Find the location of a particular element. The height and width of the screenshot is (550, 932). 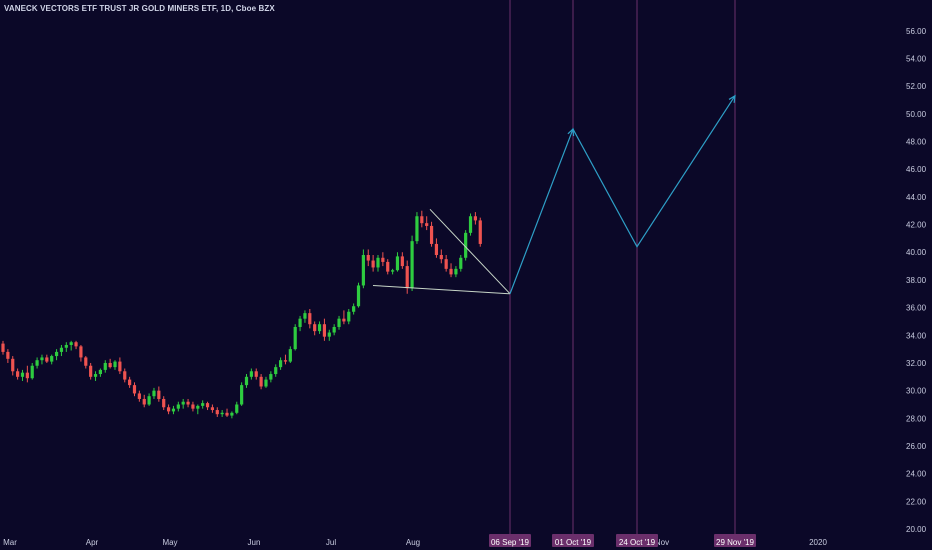

date-label: 29 Nov '19 is located at coordinates (735, 542).